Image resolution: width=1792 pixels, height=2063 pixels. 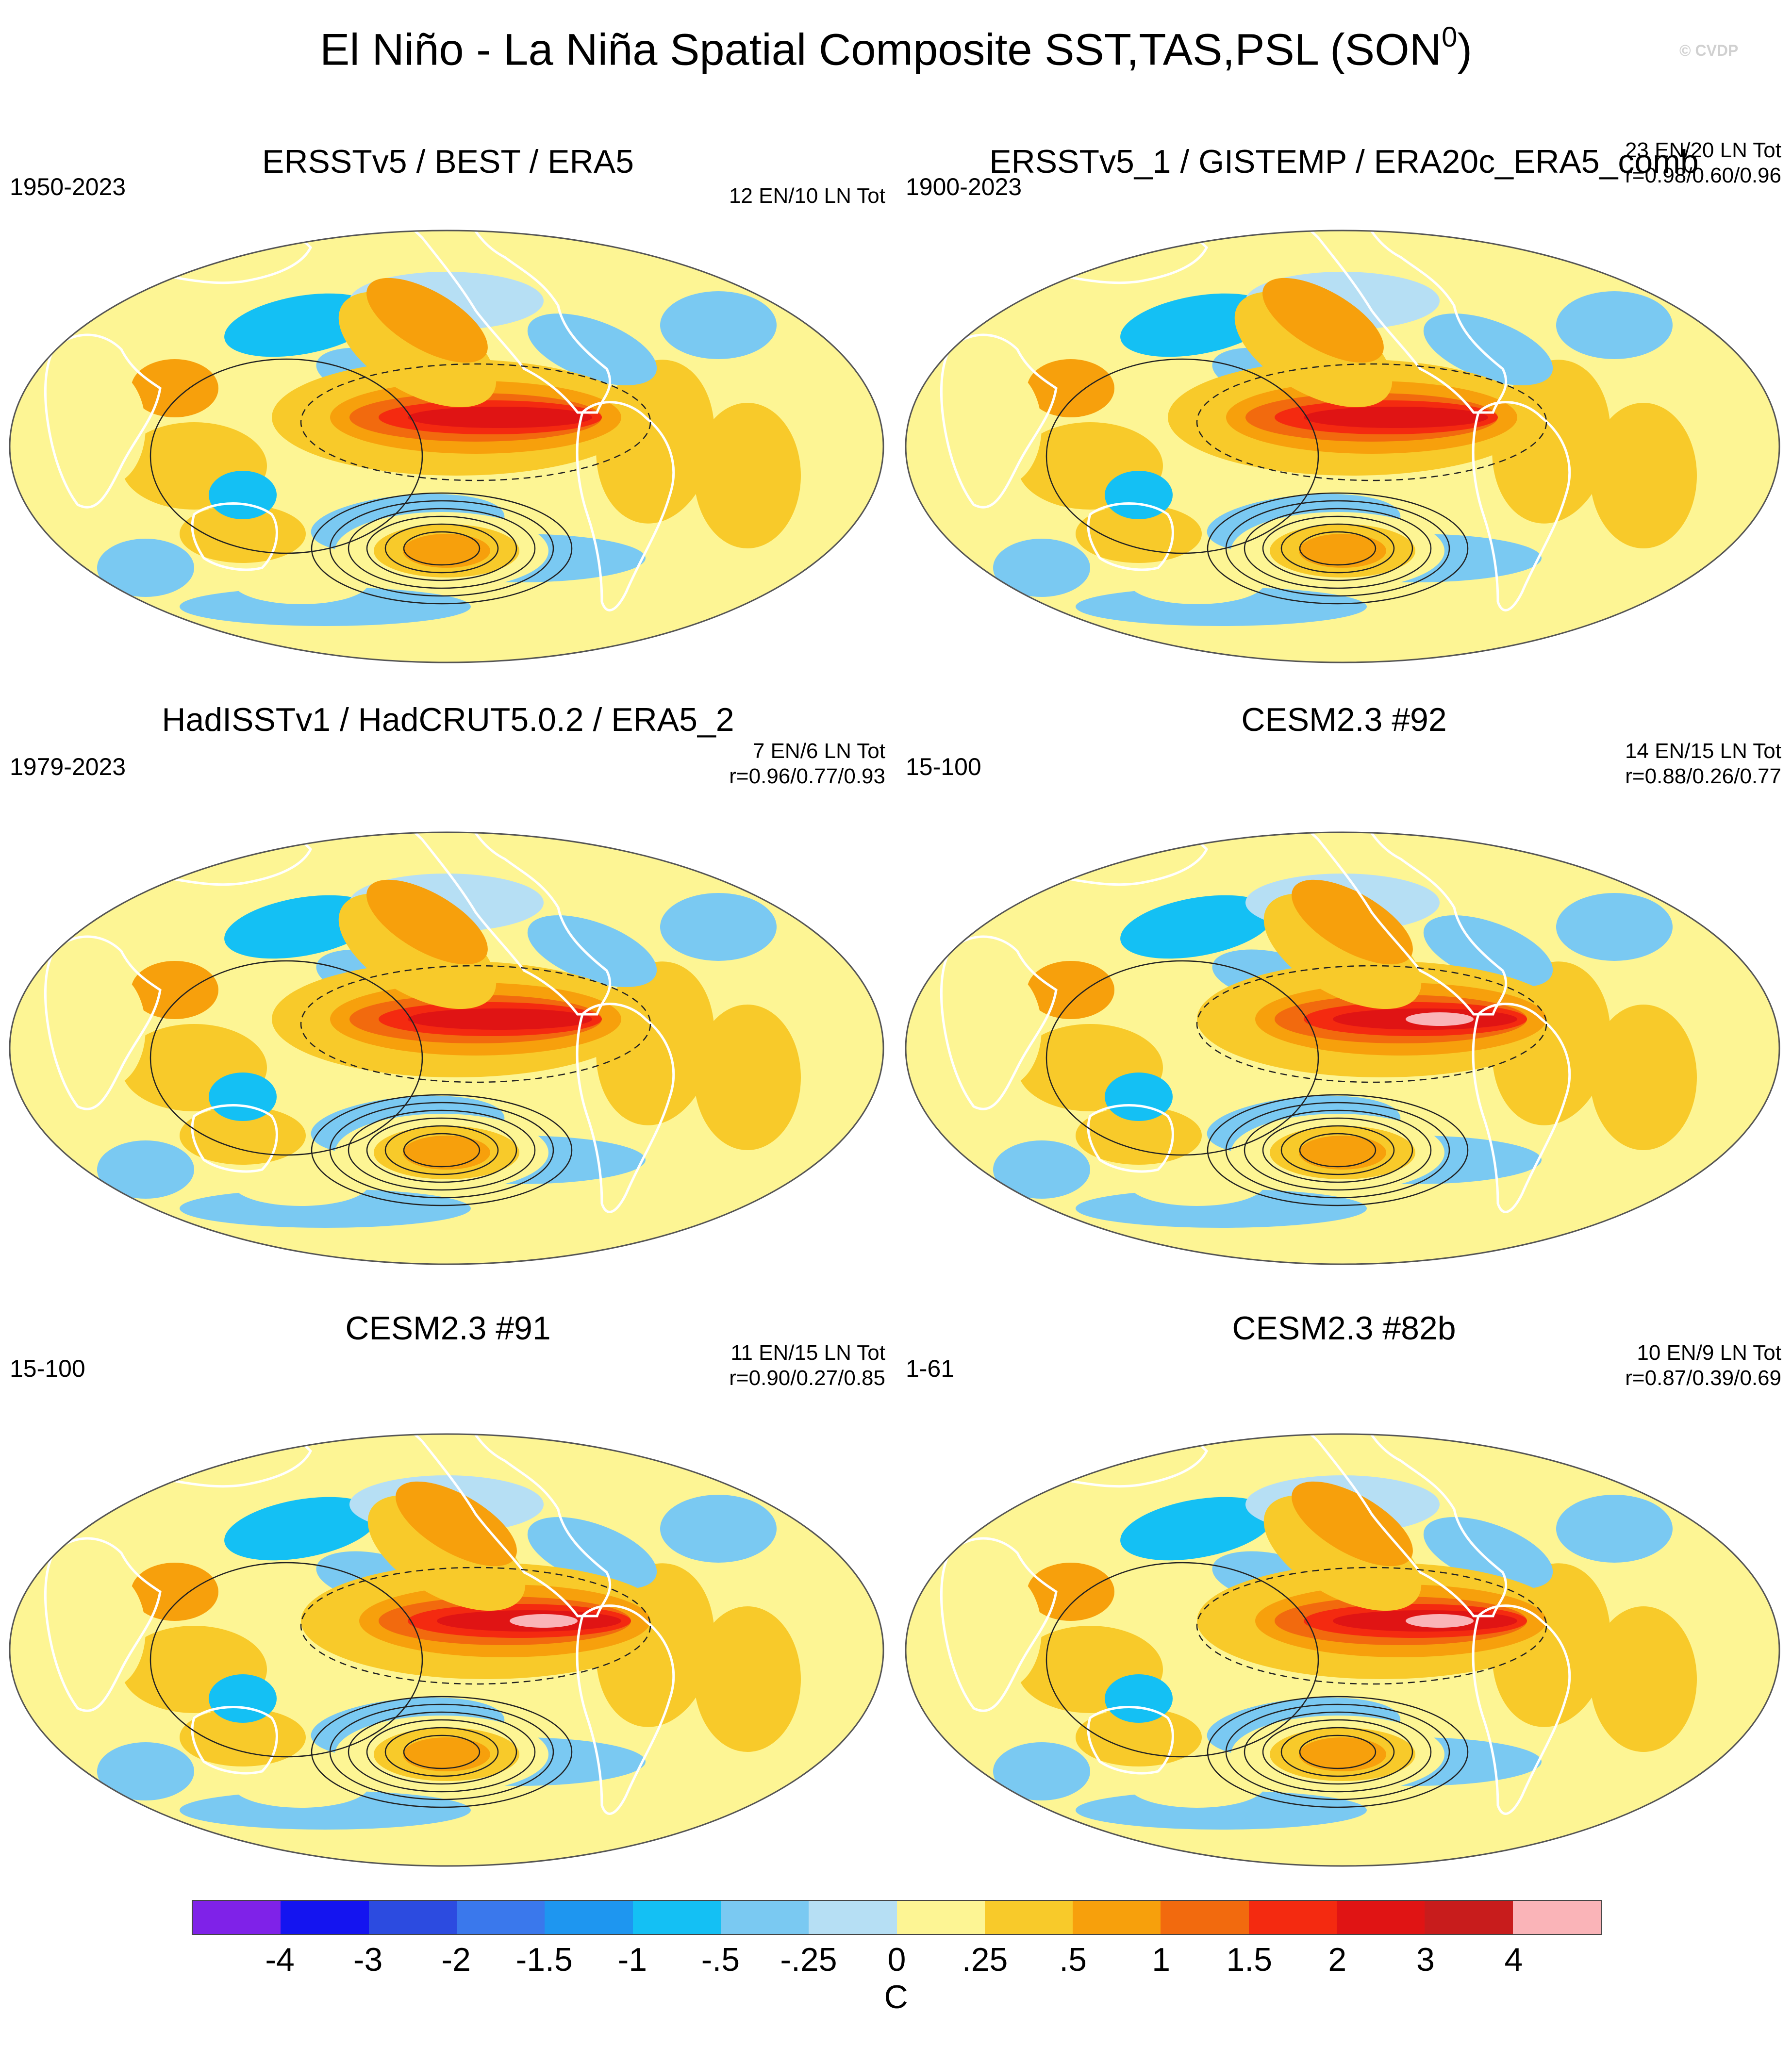 I want to click on panel-title: ERSSTv5 / BEST / ERA5, so click(x=448, y=161).